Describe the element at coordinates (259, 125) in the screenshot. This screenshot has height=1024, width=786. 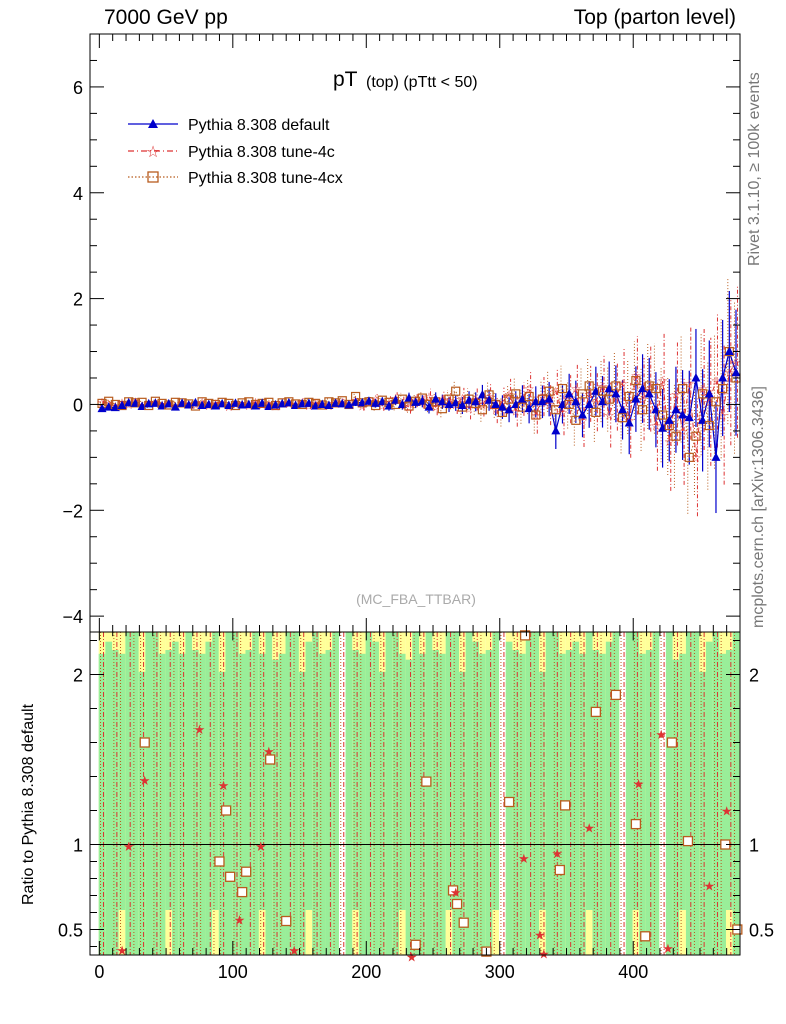
I see `legend-label-default: Pythia 8.308 default` at that location.